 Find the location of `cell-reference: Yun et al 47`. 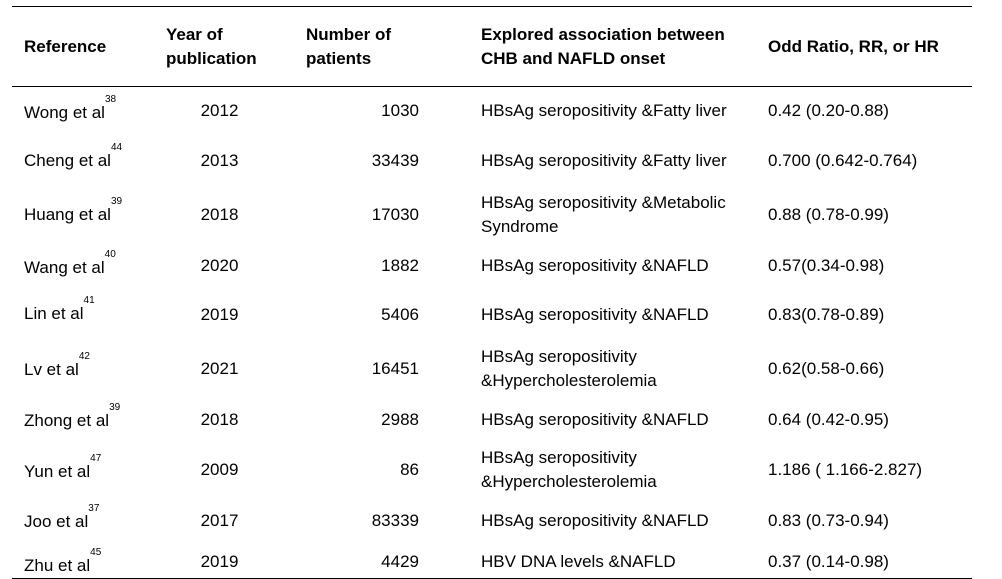

cell-reference: Yun et al 47 is located at coordinates (82, 470).